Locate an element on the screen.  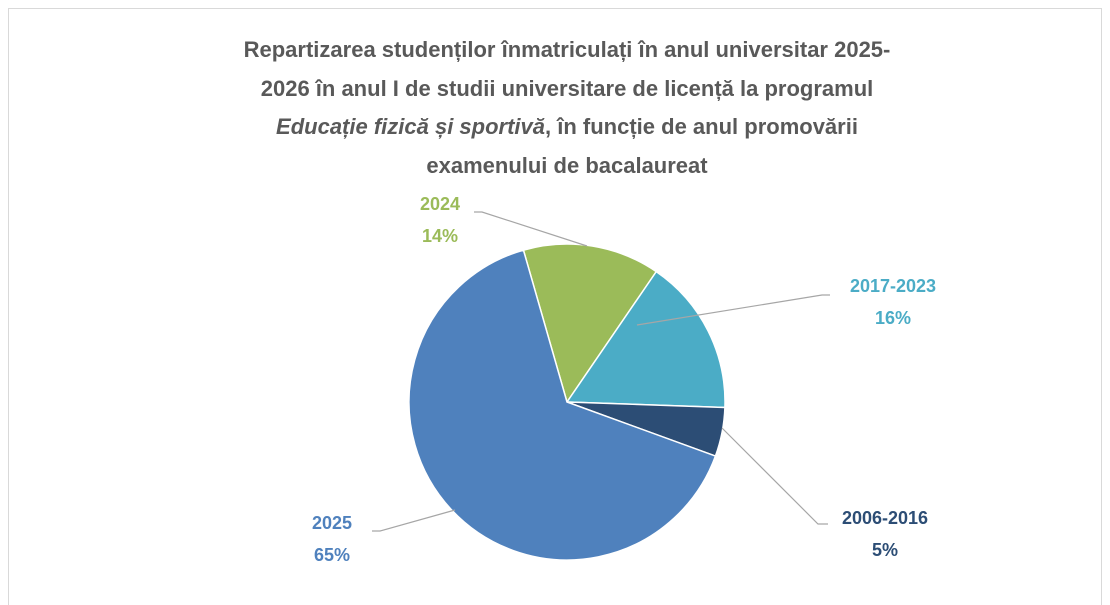
category-label: 2025 is located at coordinates (332, 523).